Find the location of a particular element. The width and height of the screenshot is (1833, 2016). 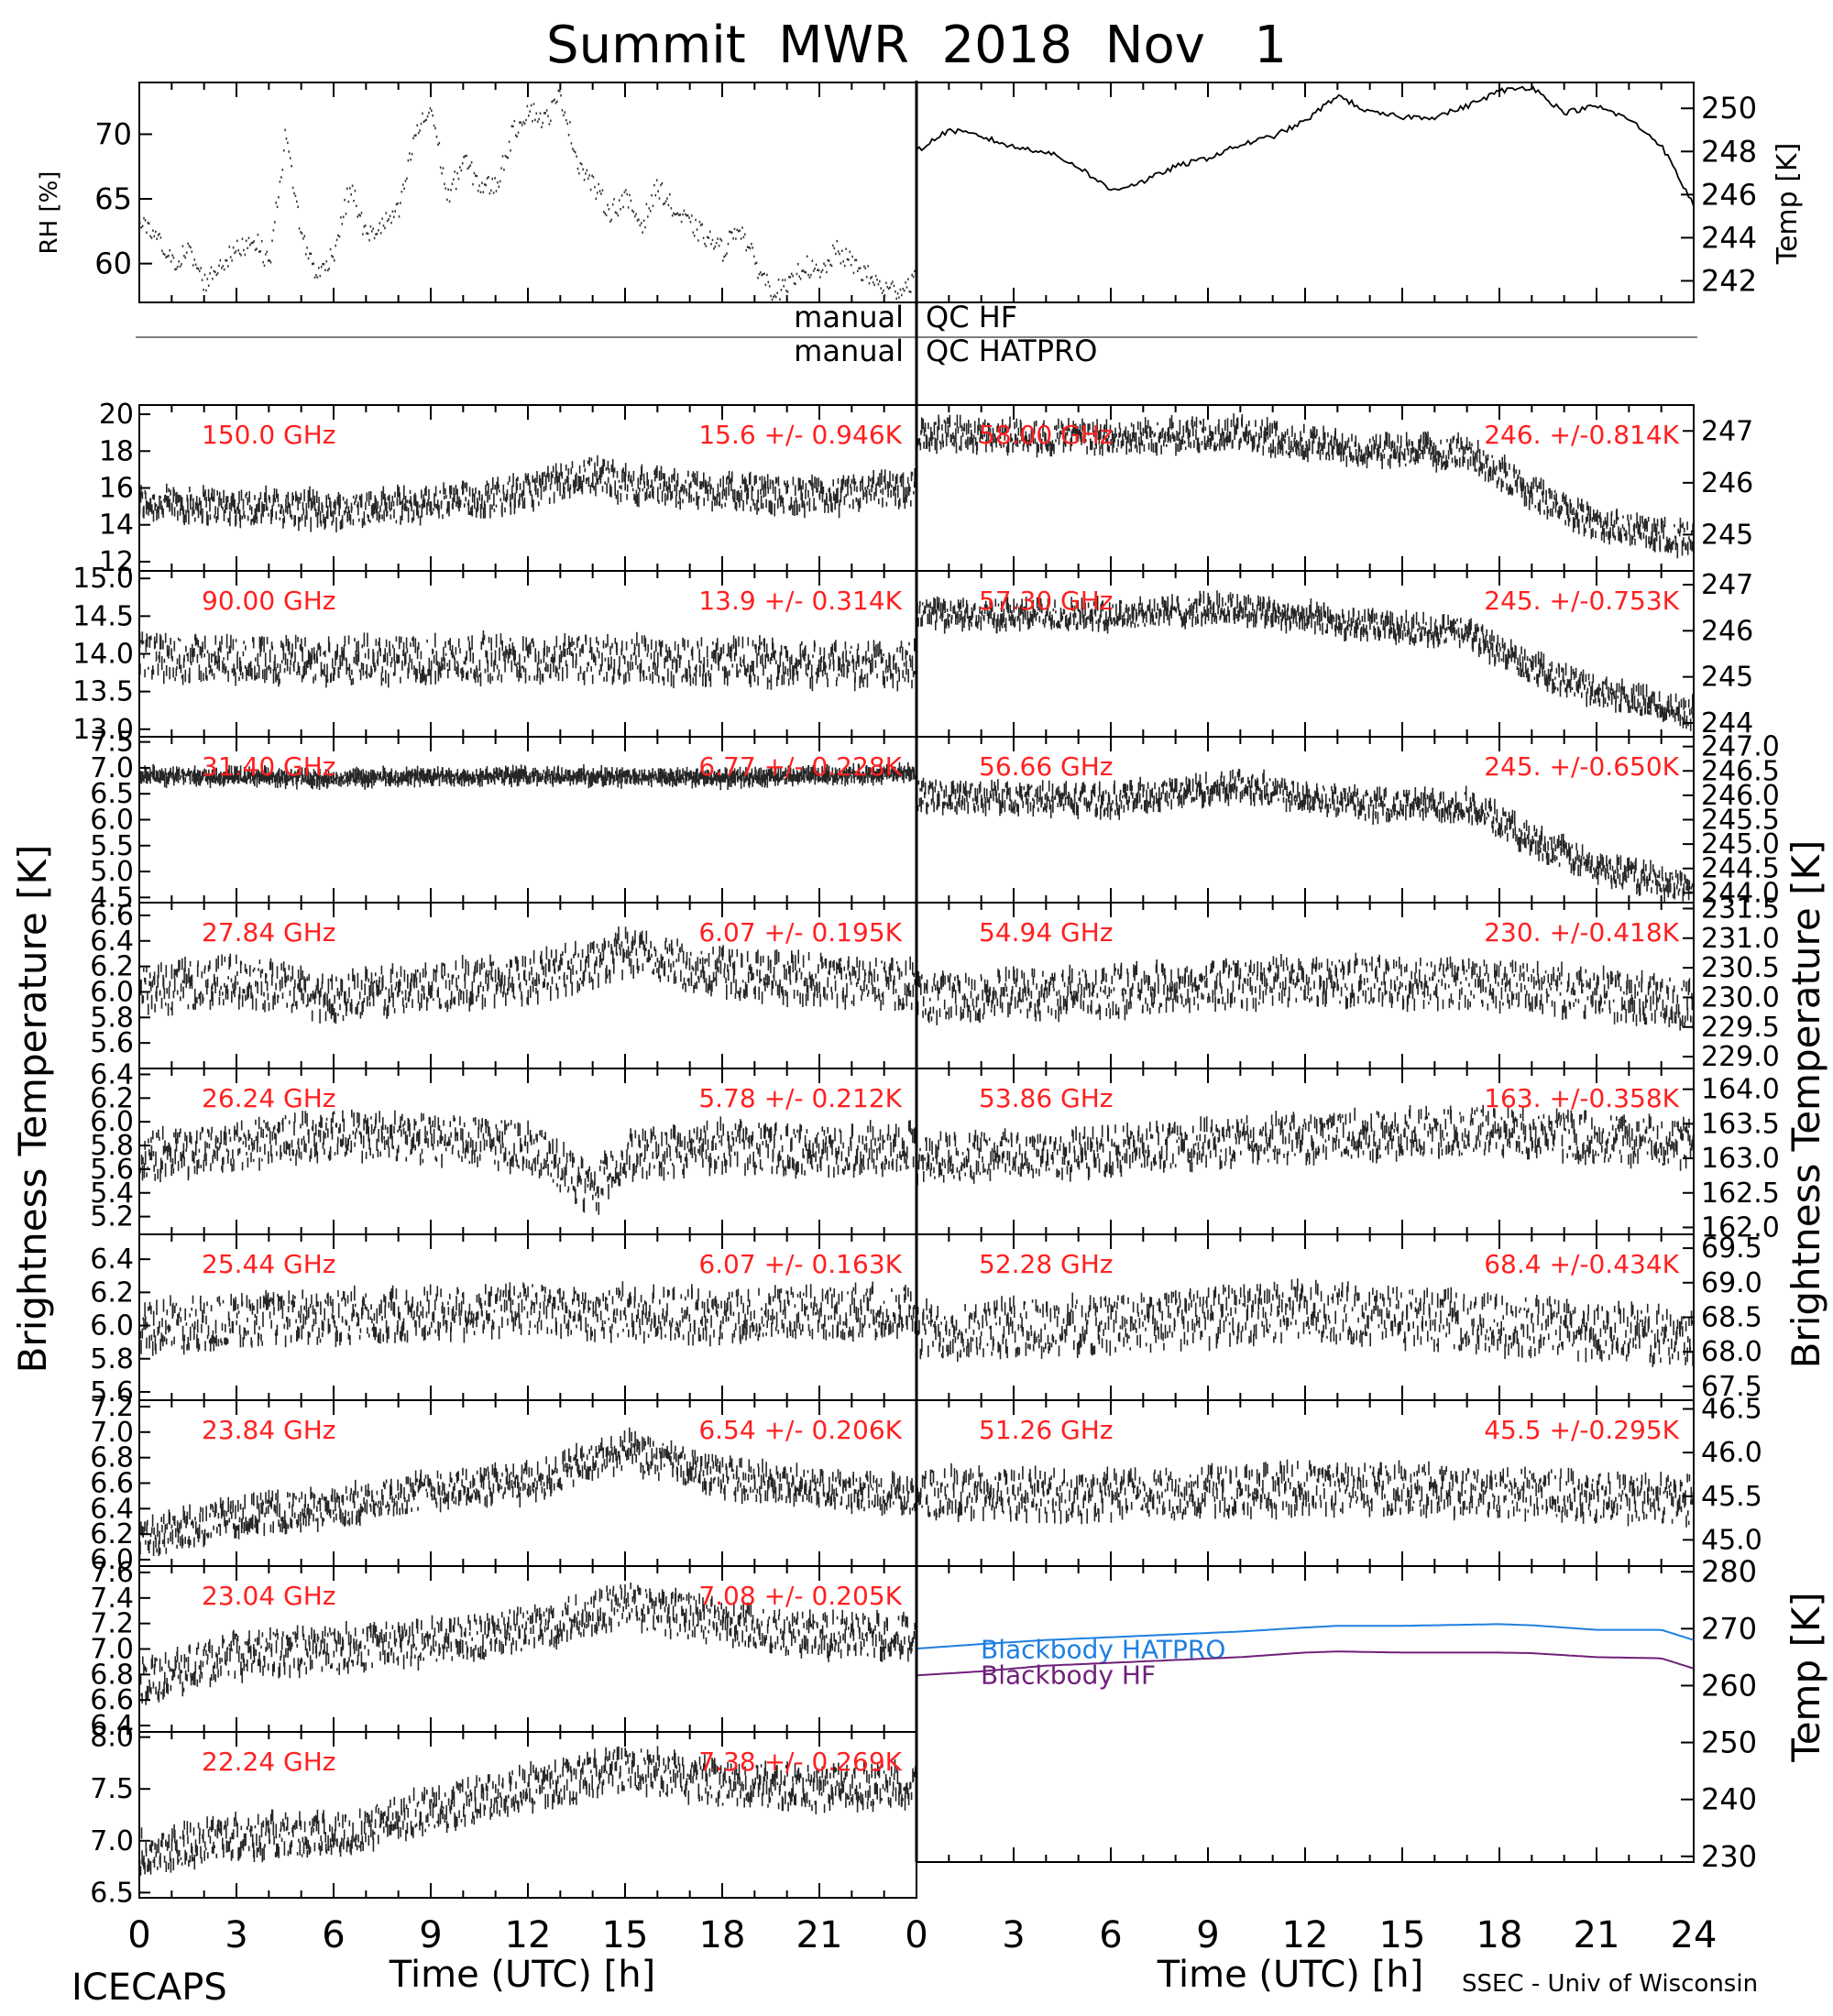

channel-panel-ch-58-00: 245 246 247 58.00 GHz 246. +/-0.814K is located at coordinates (1334, 488).